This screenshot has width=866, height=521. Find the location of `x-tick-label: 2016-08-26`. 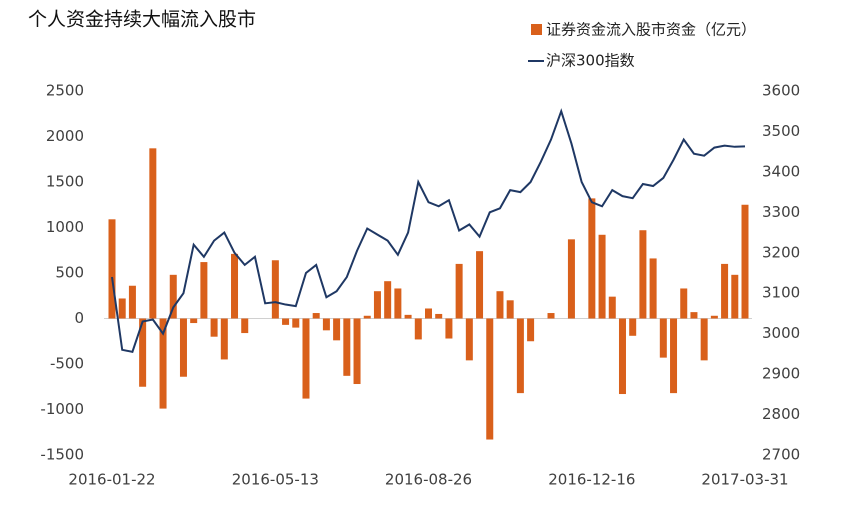

x-tick-label: 2016-08-26 is located at coordinates (428, 480).